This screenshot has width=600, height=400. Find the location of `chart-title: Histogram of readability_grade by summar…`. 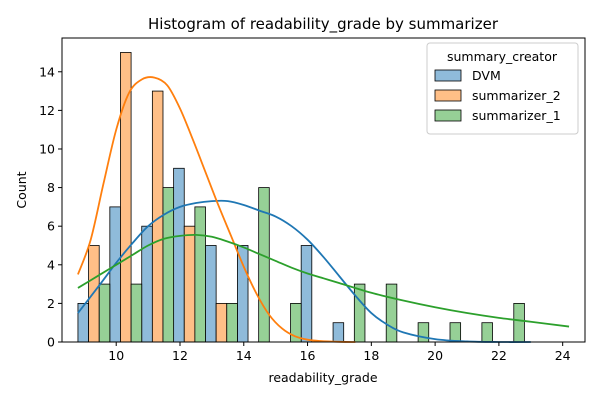

chart-title: Histogram of readability_grade by summar… is located at coordinates (323, 24).